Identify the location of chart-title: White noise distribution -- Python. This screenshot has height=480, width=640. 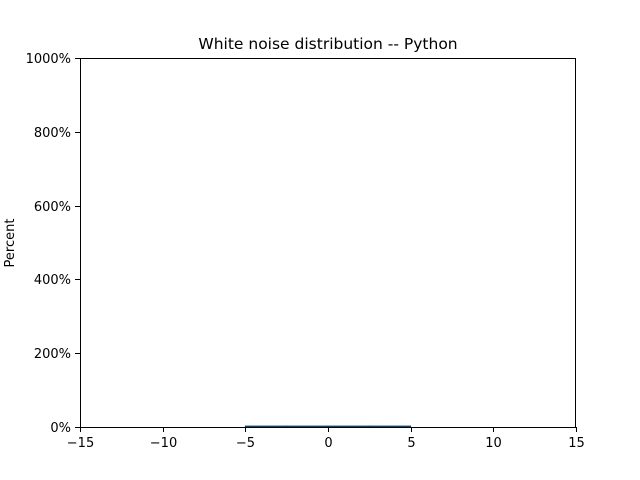
(327, 44).